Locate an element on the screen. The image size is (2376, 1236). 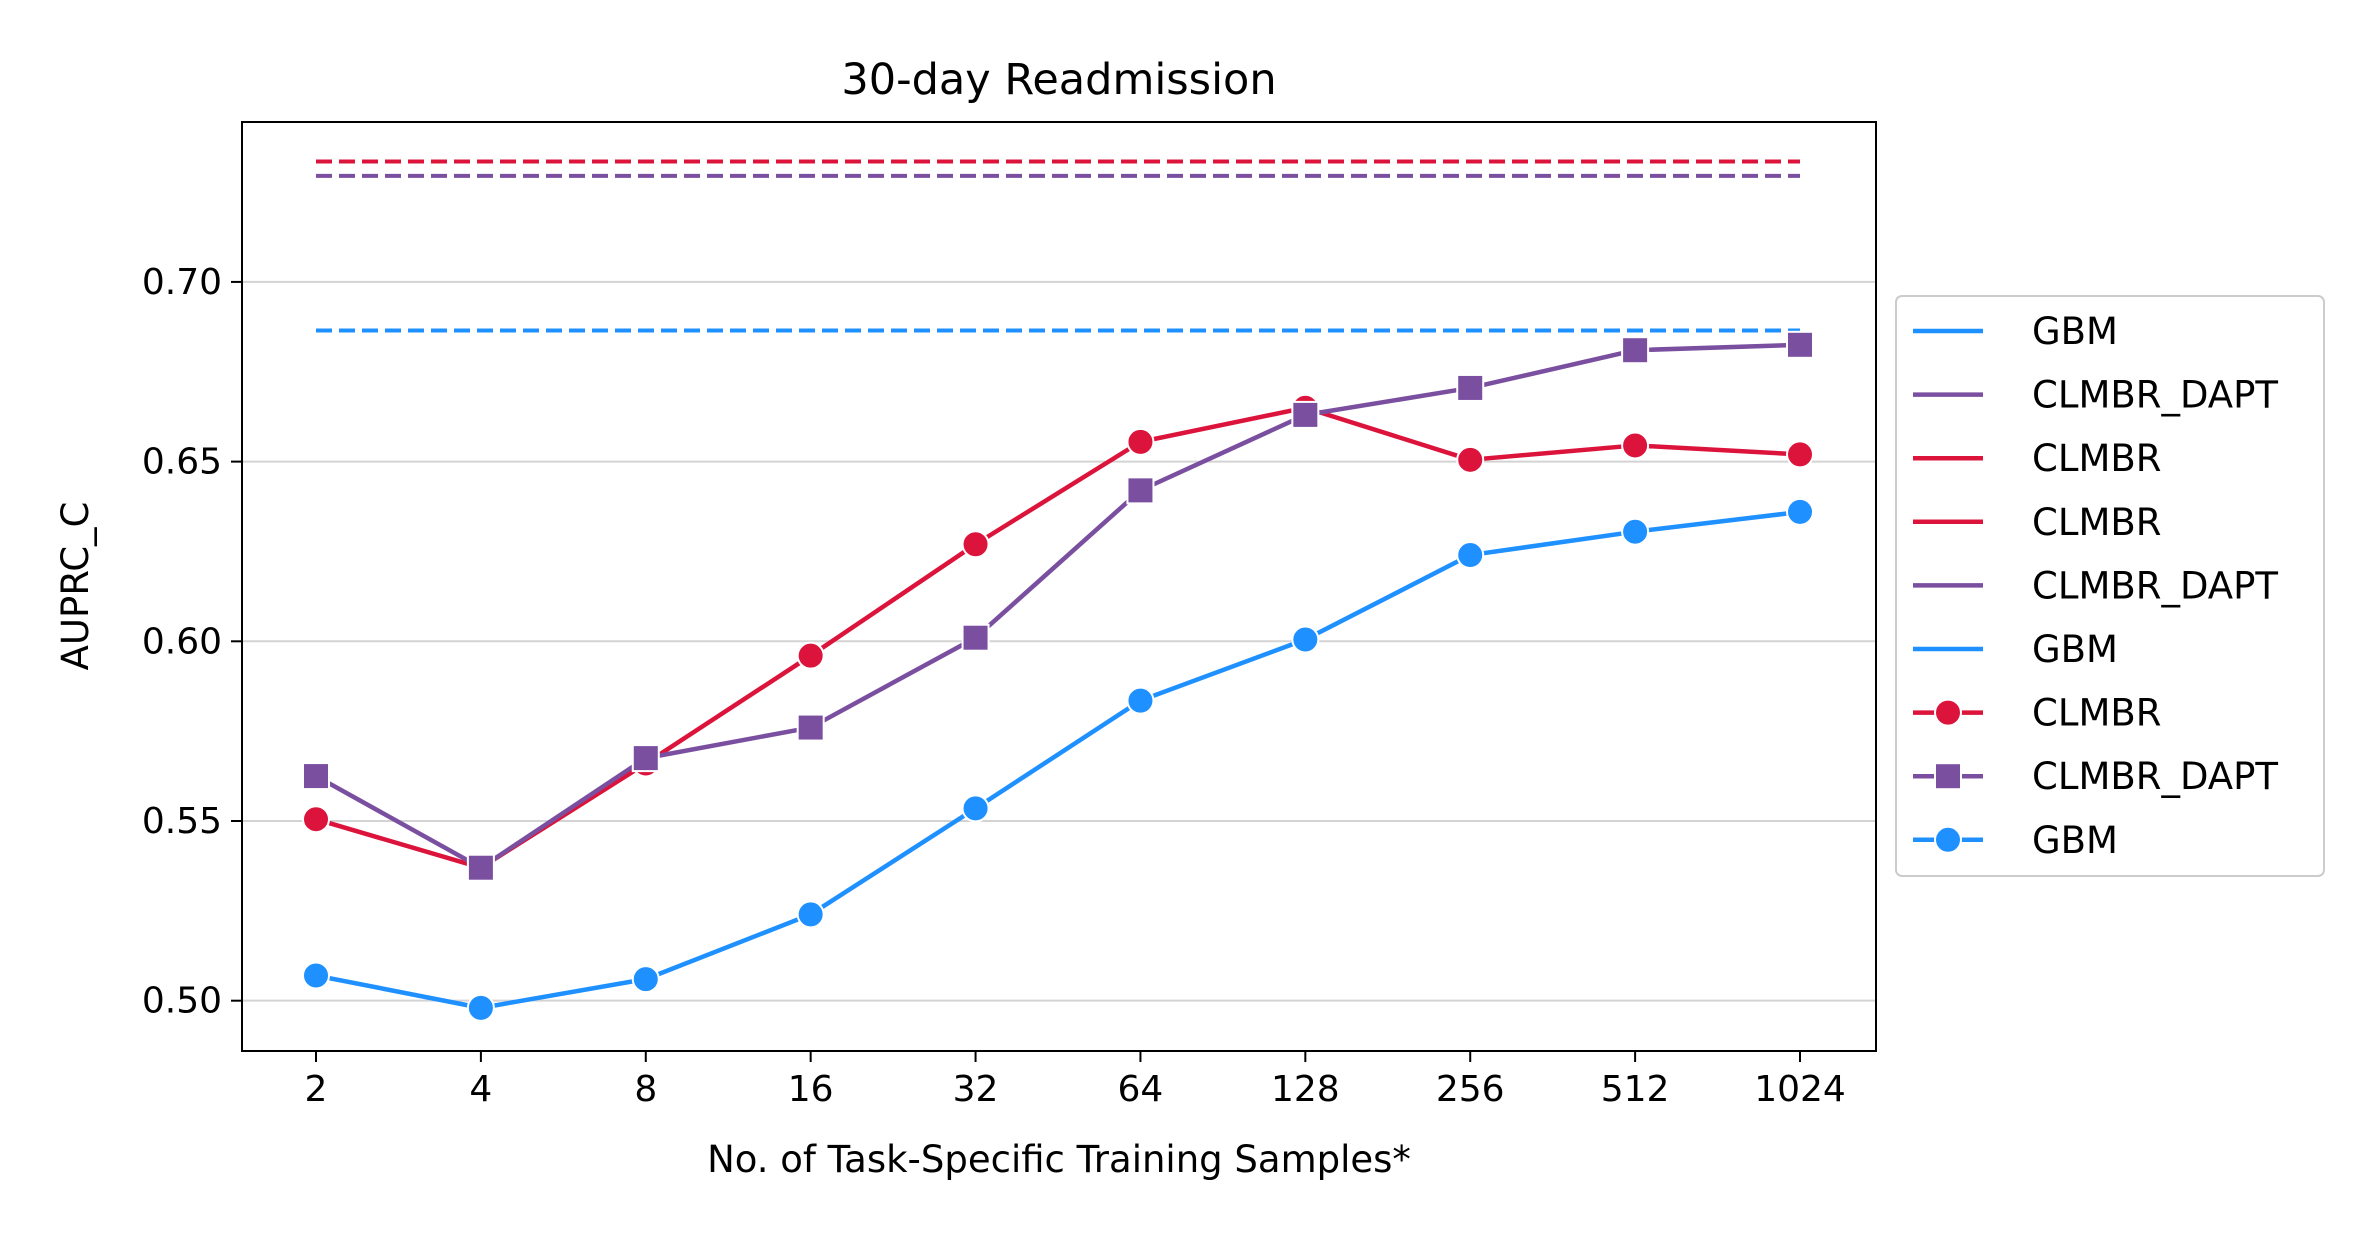
y-axis-ticks: 0.50 0.55 0.60 0.65 0.70 is located at coordinates (192, 642).